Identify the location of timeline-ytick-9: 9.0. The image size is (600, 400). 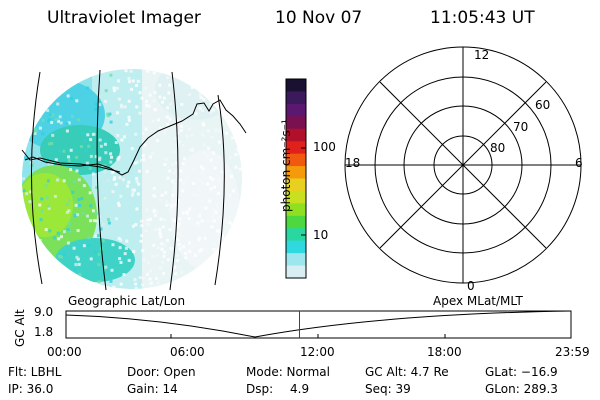
(44, 312).